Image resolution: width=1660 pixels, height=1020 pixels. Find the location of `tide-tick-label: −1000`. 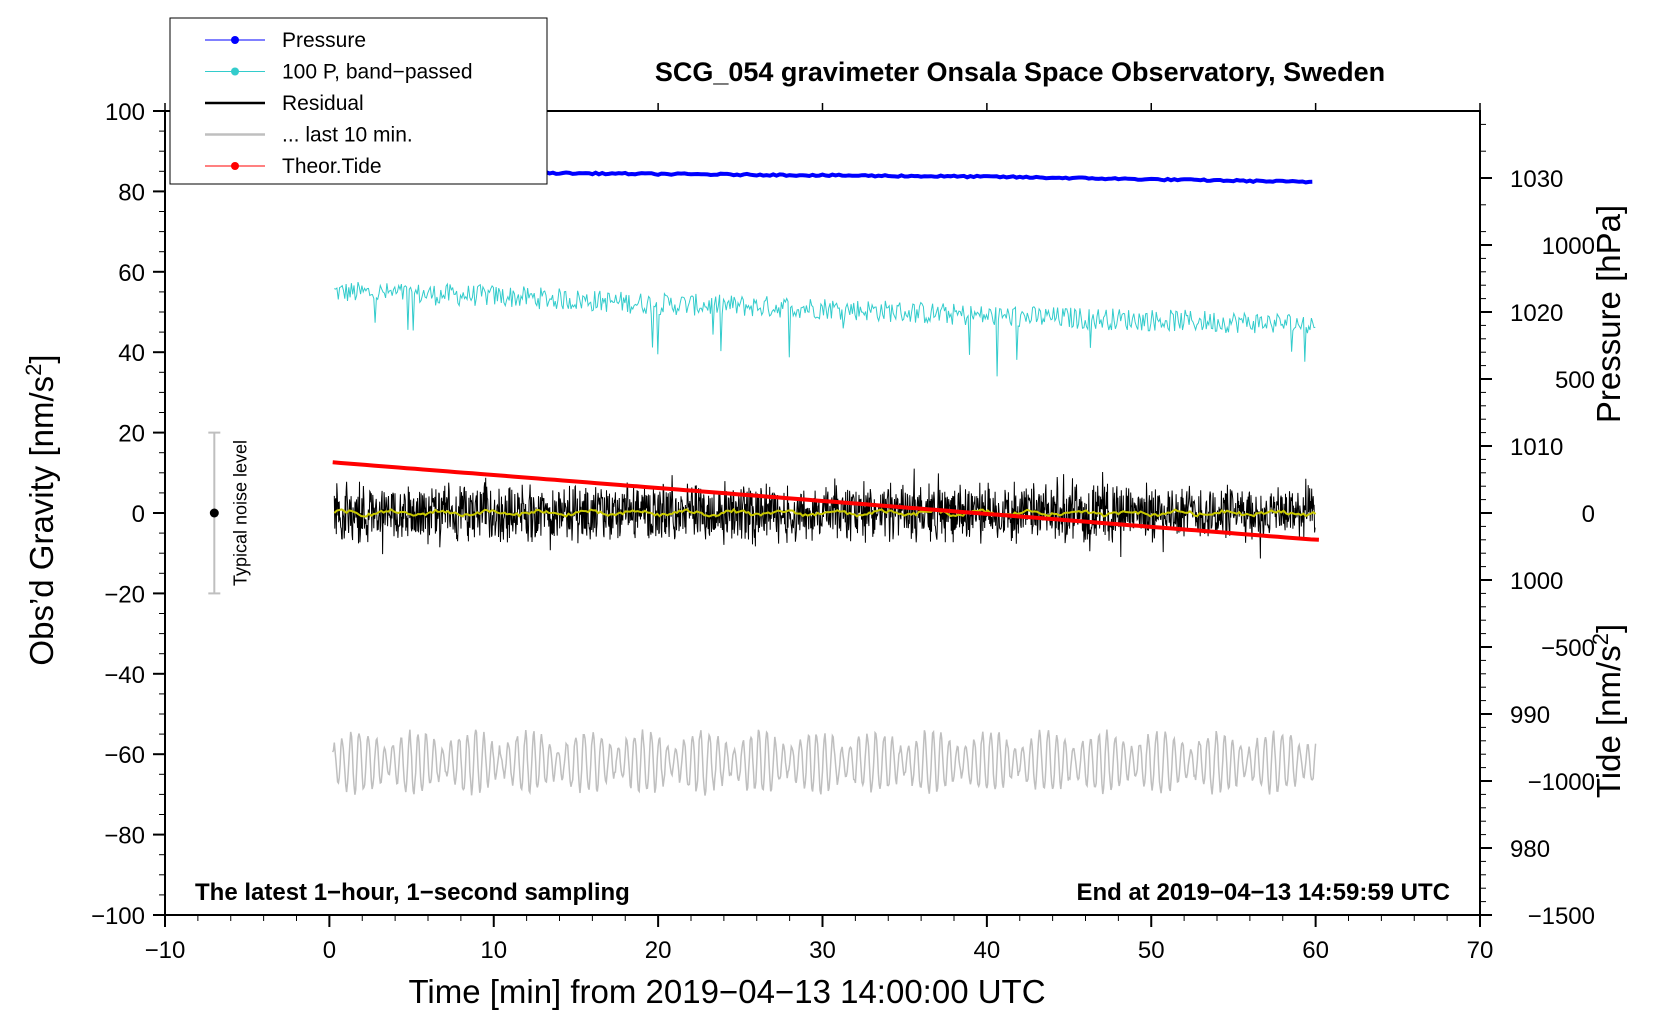

tide-tick-label: −1000 is located at coordinates (1561, 782).